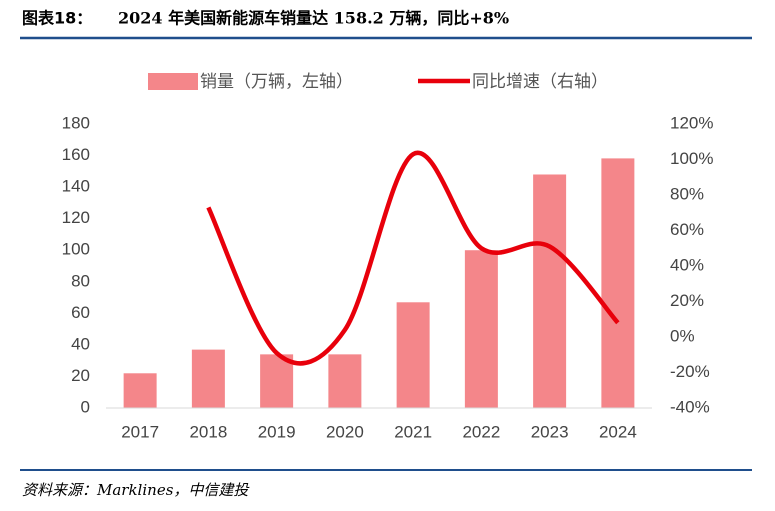 The width and height of the screenshot is (775, 511). I want to click on y-tick-label: 140, so click(76, 186).